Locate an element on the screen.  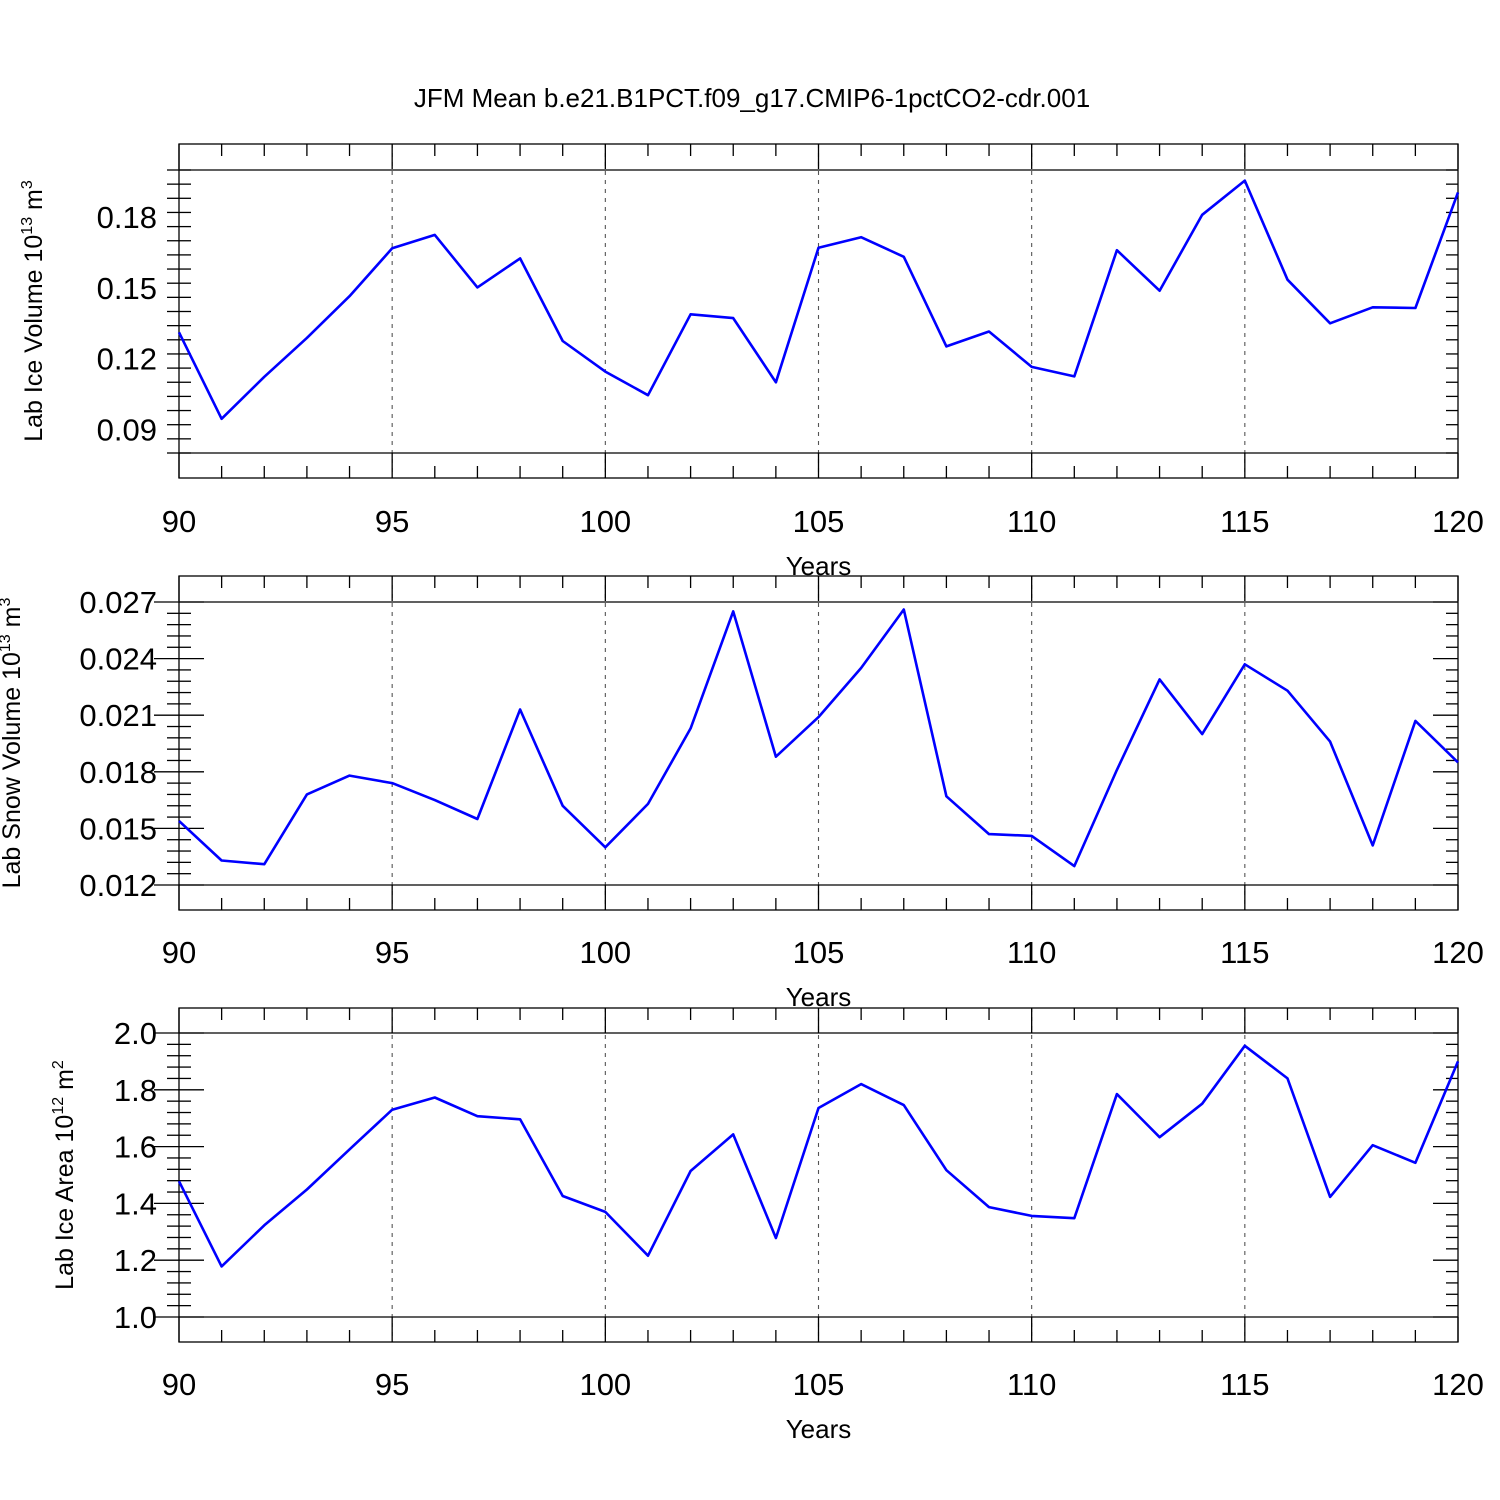
y-tick-label: 2.0 is located at coordinates (135, 1033).